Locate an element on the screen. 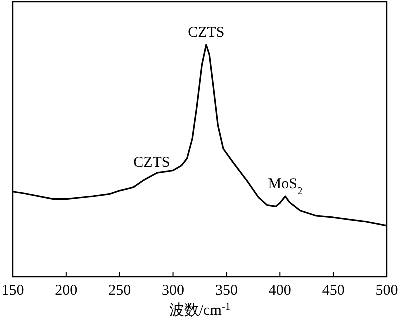 This screenshot has width=400, height=321. x-tick-label: 350 is located at coordinates (226, 291).